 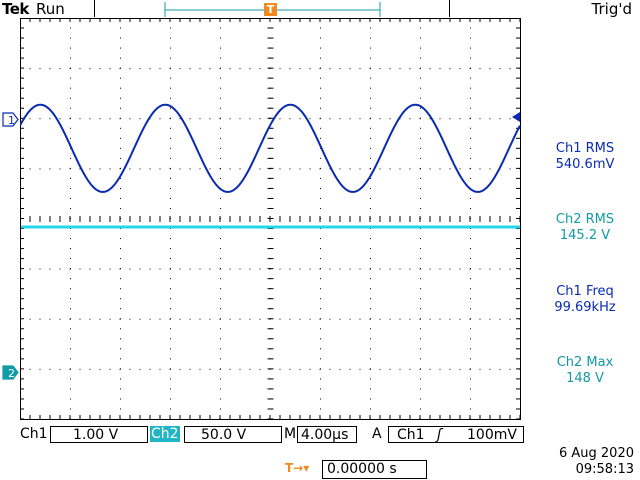 I want to click on measurement-value: 99.69kHz, so click(x=585, y=307).